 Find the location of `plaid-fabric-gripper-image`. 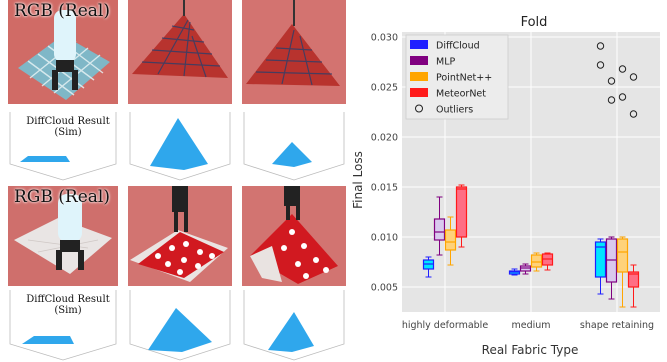

plaid-fabric-gripper-image is located at coordinates (63, 52).